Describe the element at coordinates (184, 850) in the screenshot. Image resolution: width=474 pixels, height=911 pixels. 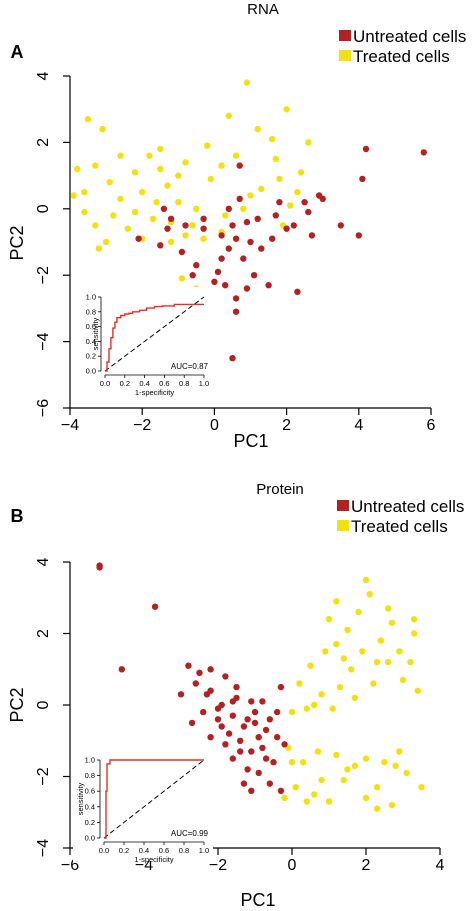
I see `panel-b-roc-x-tick-label: 0.8` at that location.